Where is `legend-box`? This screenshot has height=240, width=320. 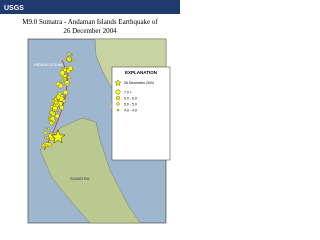 legend-box is located at coordinates (141, 113).